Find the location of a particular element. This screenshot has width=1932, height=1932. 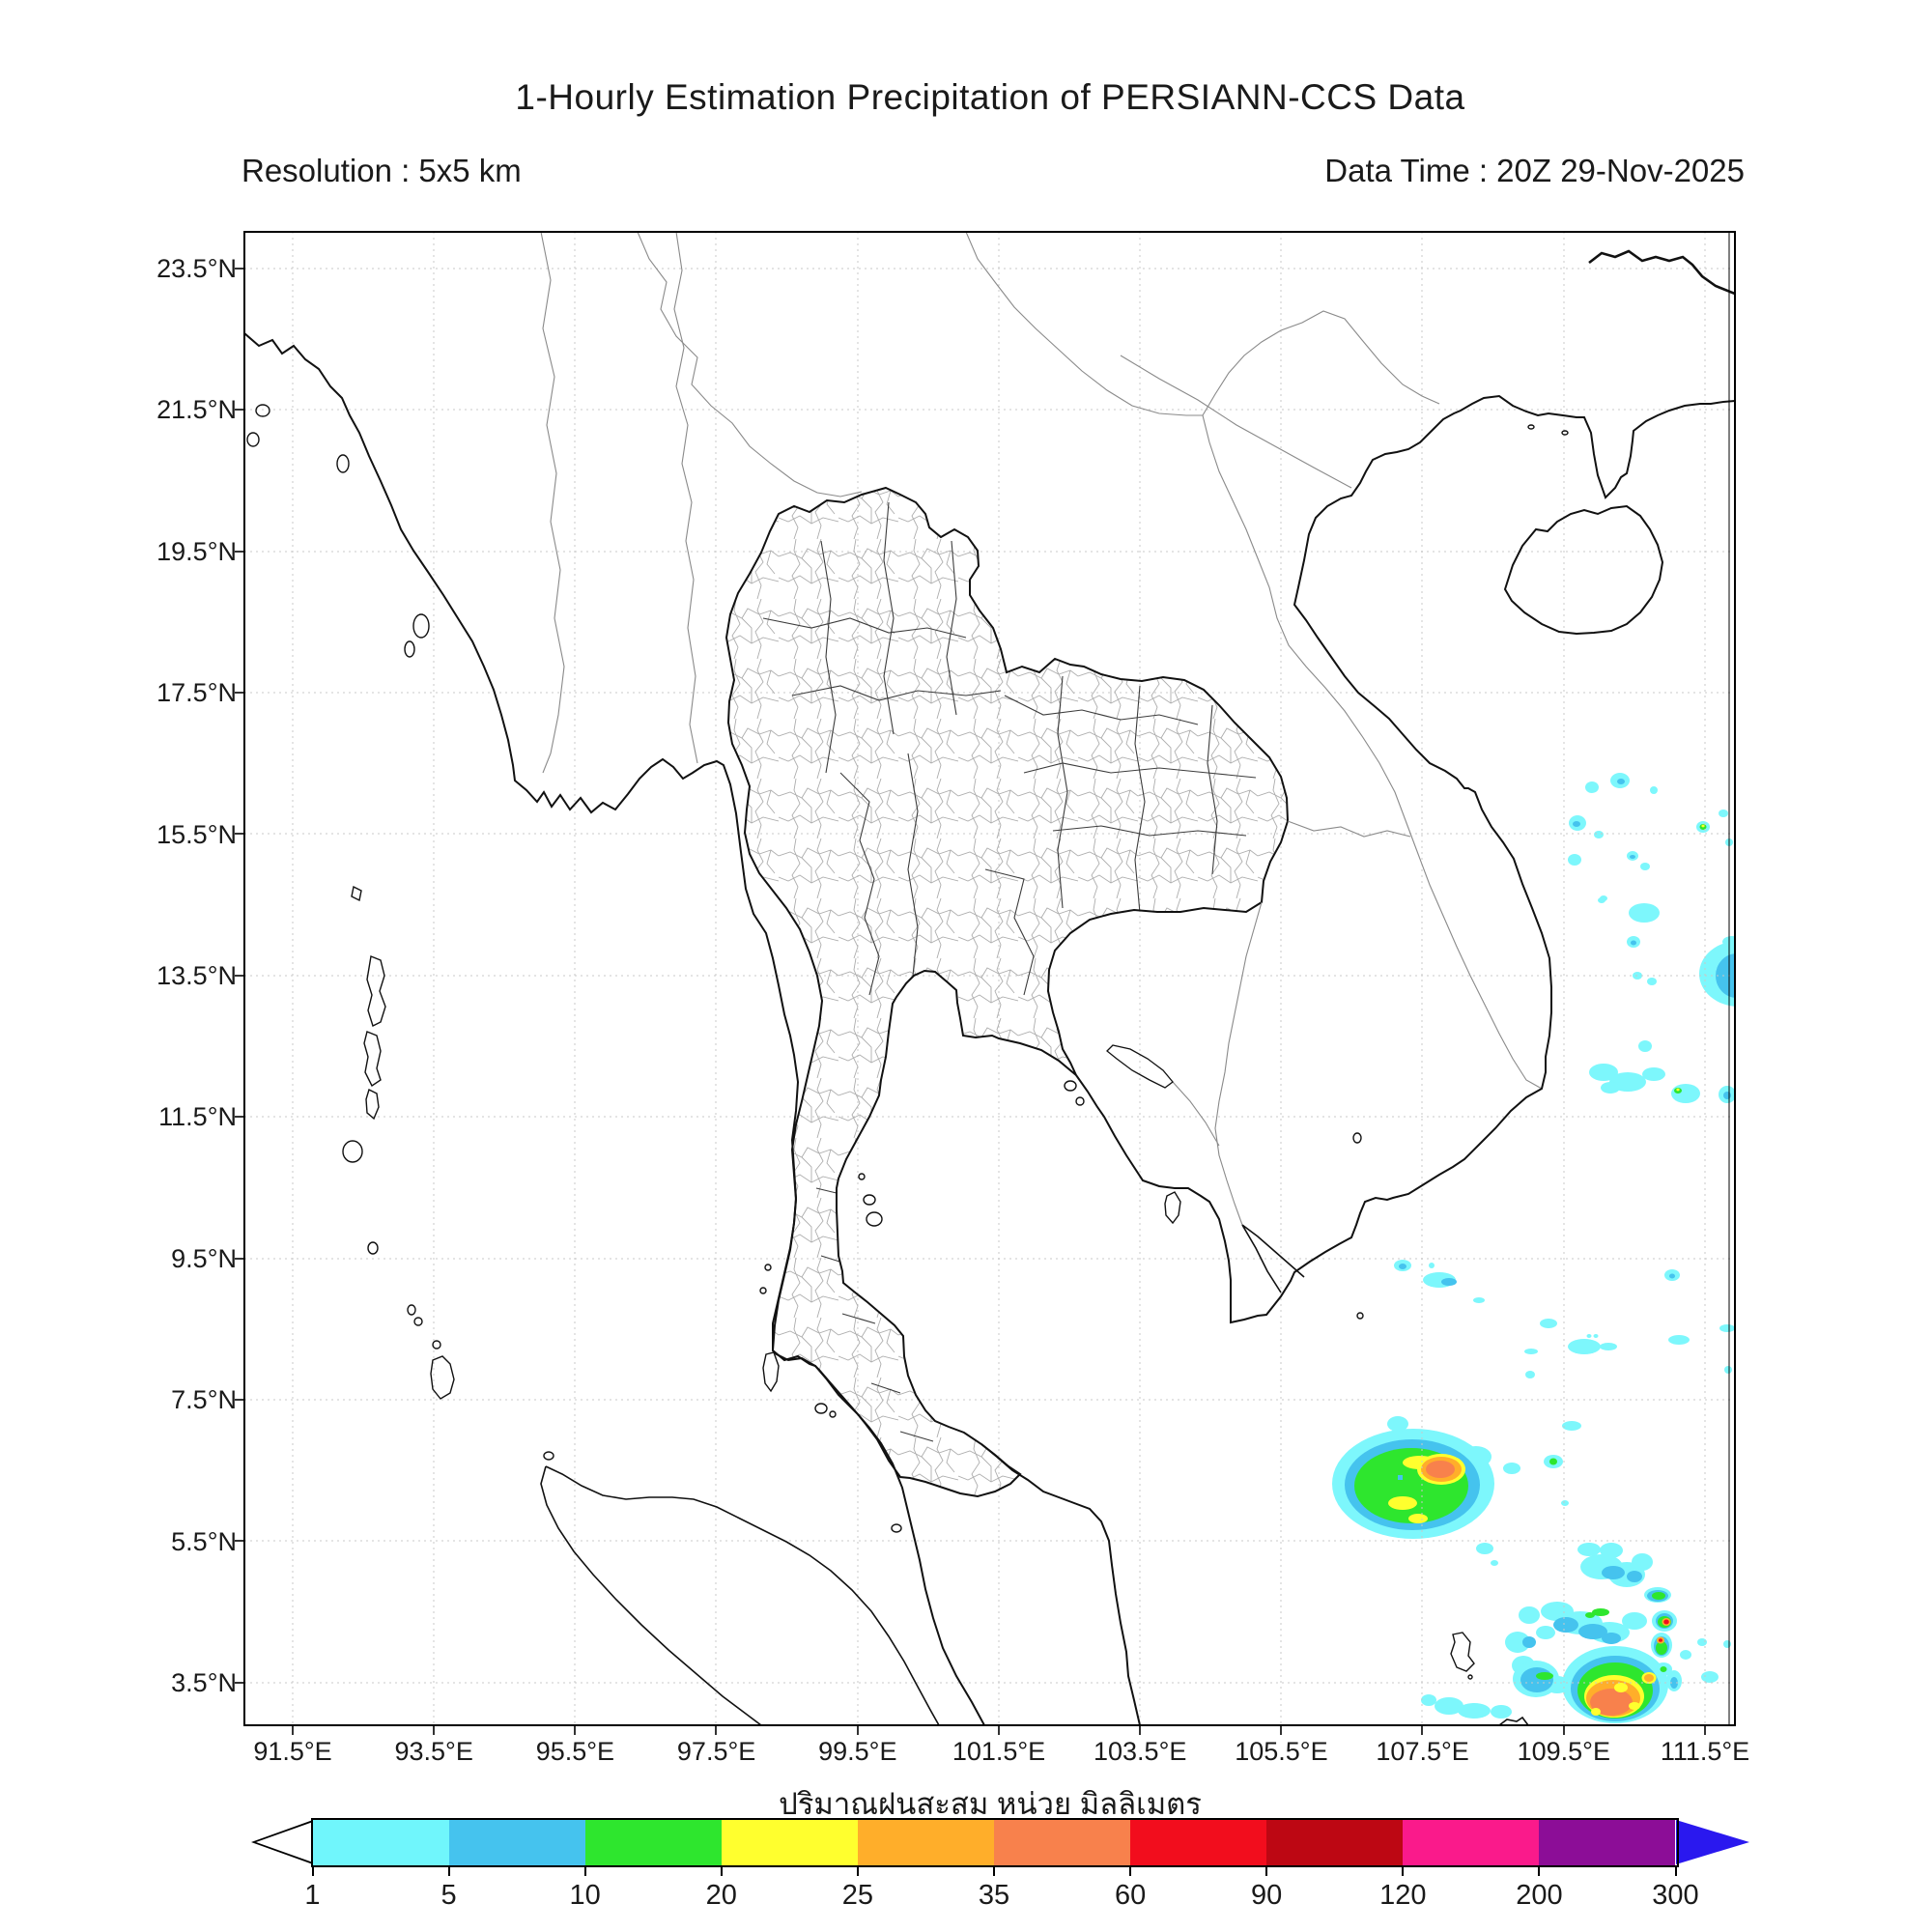

y-tick-label: 11.5°N is located at coordinates (197, 1117).